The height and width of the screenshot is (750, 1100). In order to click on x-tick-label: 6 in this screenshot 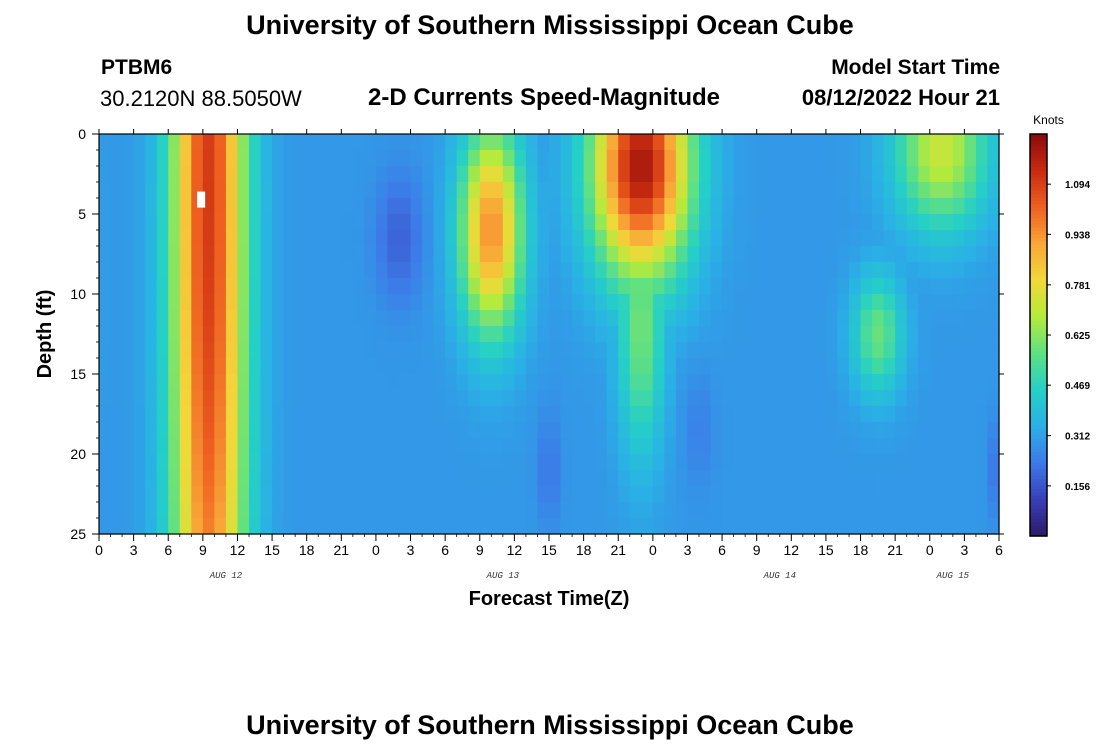, I will do `click(168, 550)`.